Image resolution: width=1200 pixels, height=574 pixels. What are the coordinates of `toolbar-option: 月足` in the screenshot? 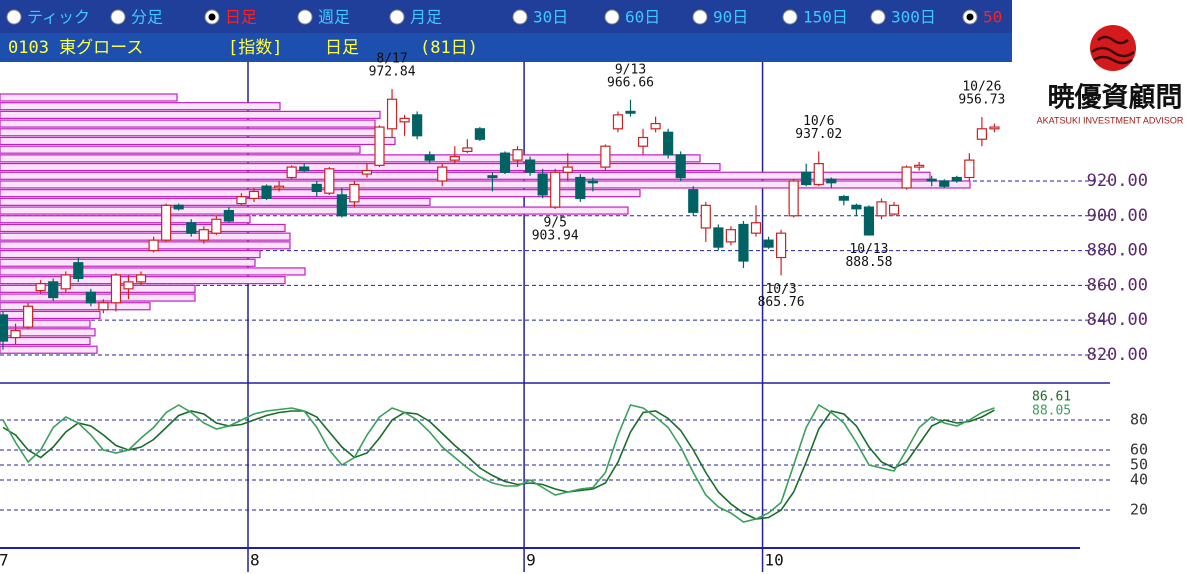 It's located at (426, 17).